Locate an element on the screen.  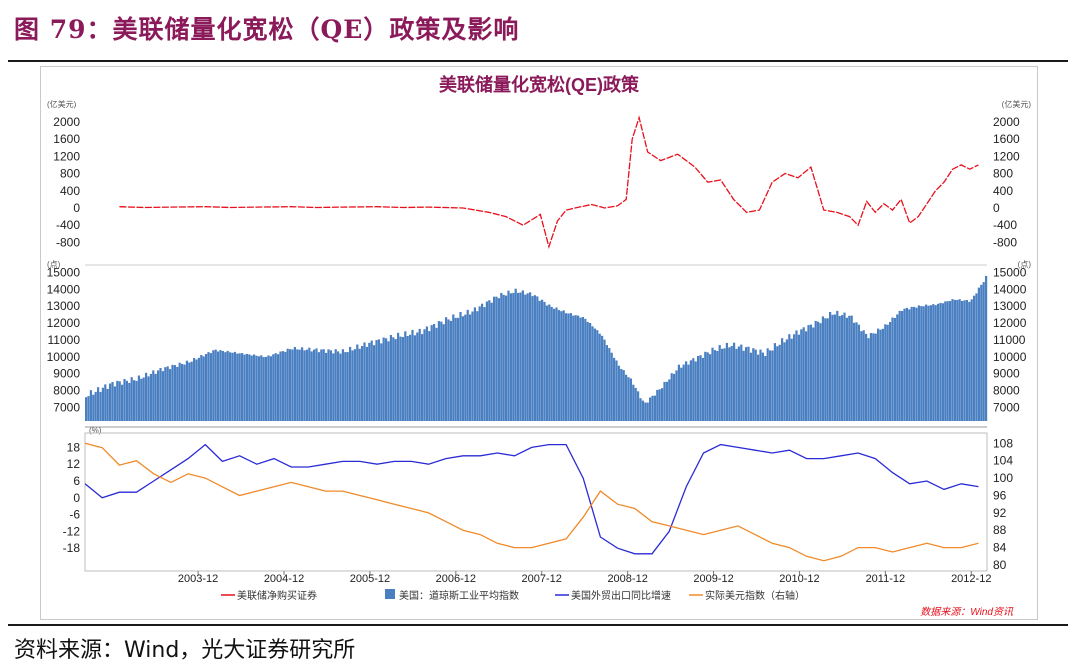
usd-index-line is located at coordinates (531, 502).